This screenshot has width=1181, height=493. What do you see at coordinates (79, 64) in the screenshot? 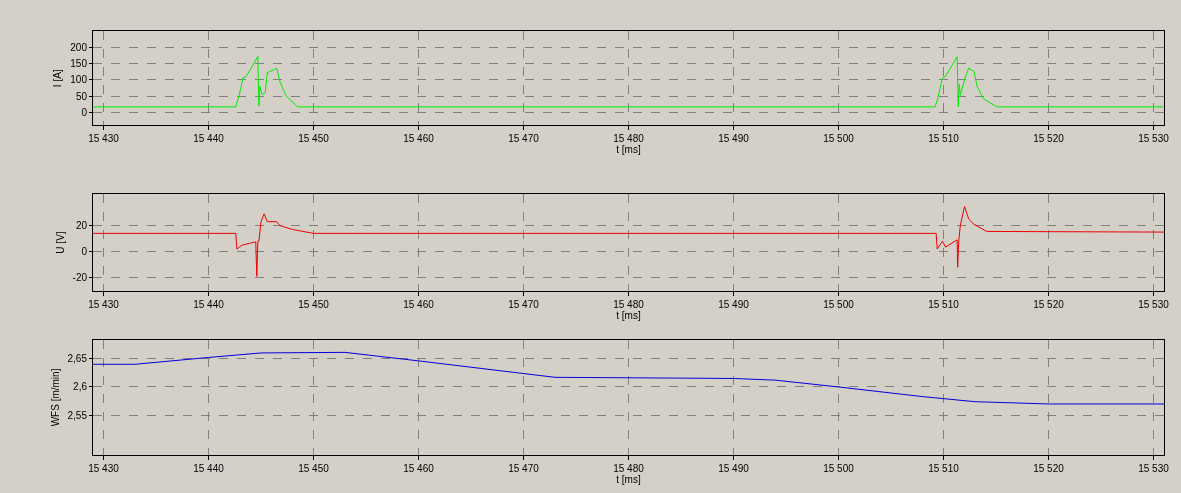
I see `y-tick-label: 150` at bounding box center [79, 64].